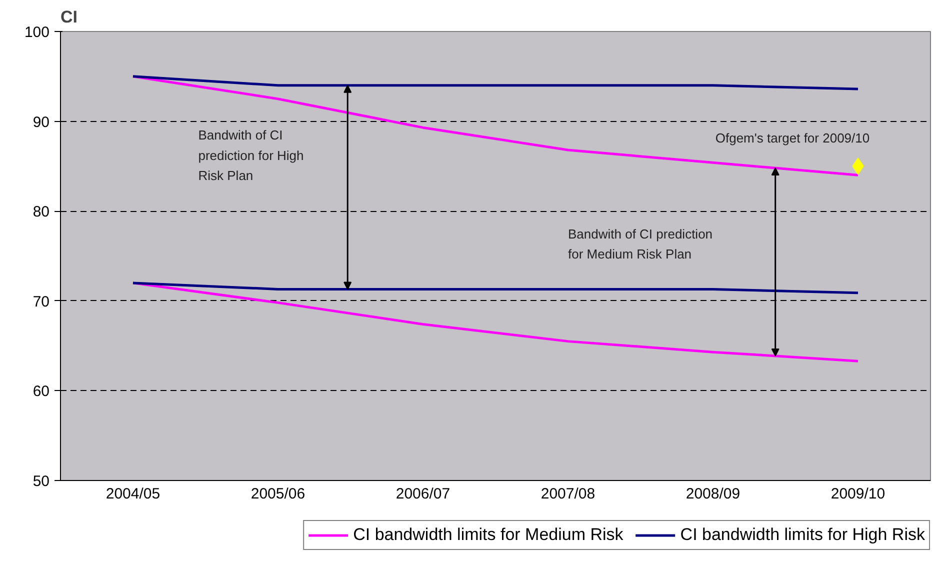  Describe the element at coordinates (713, 494) in the screenshot. I see `x-tick-label: 2008/09` at that location.